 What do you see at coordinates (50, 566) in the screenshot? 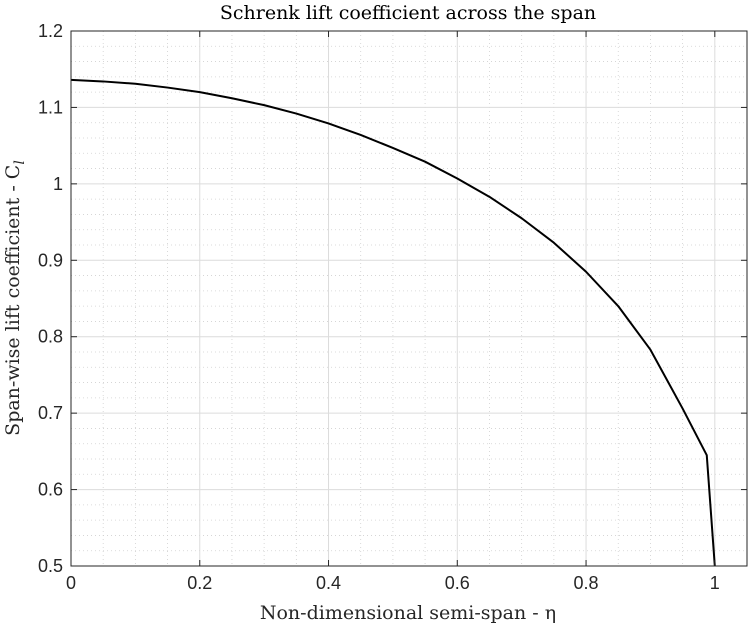
I see `y-tick-label: 0.5` at bounding box center [50, 566].